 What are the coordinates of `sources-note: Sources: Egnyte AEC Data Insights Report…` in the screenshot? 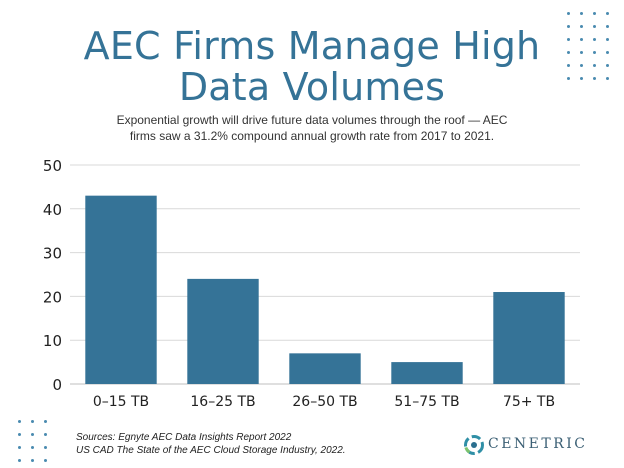 It's located at (211, 444).